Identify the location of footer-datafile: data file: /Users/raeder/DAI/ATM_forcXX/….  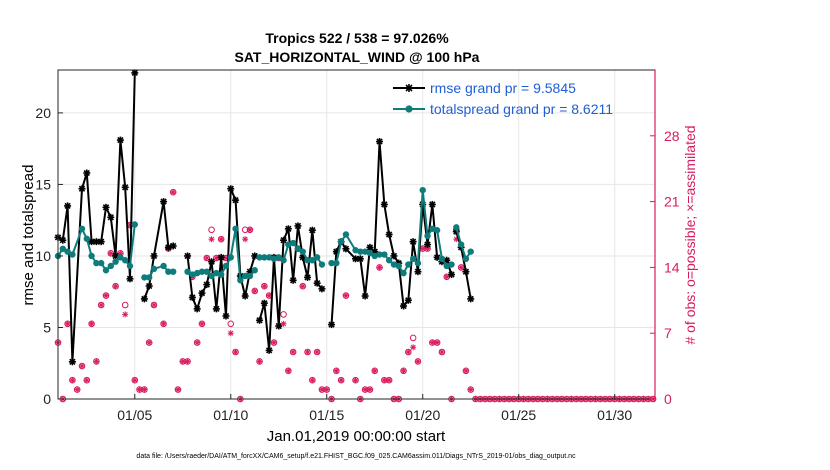
(356, 456).